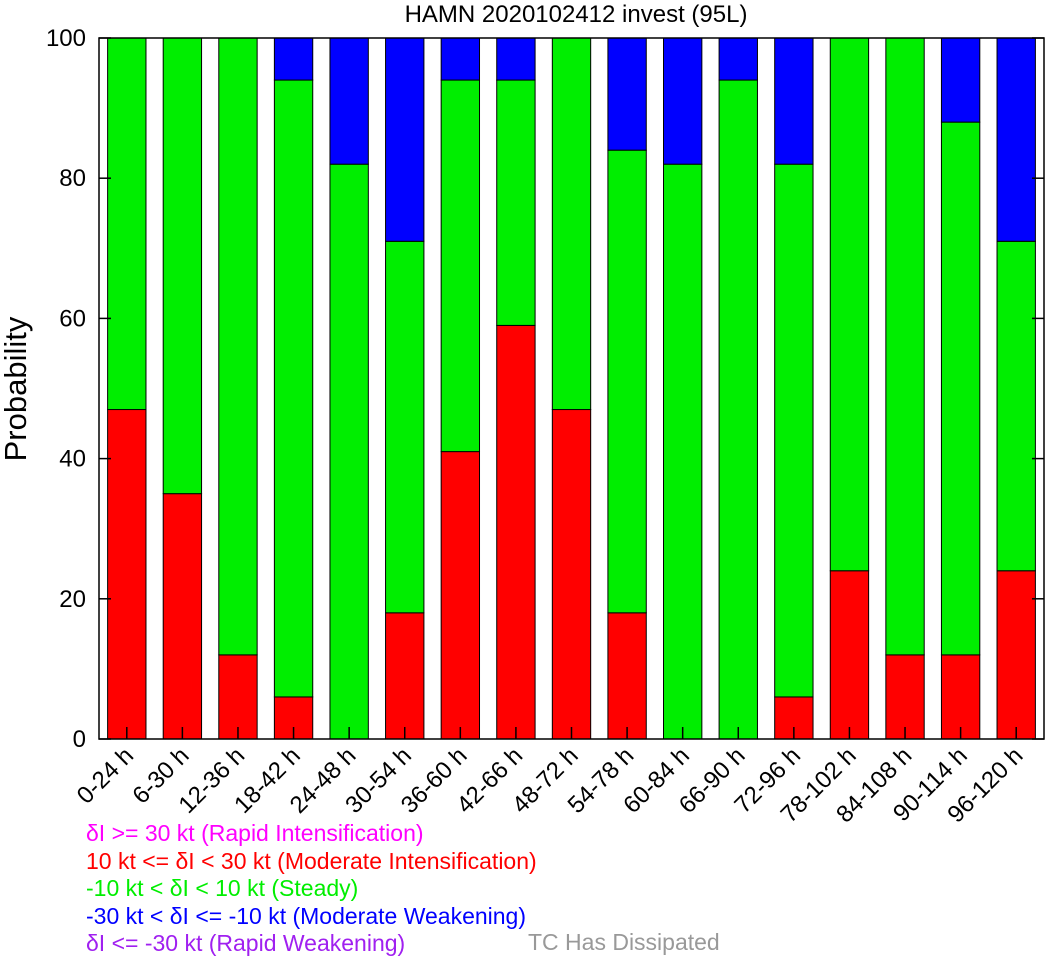 The width and height of the screenshot is (1057, 960). I want to click on legend-item-steady: -10 kt < δI < 10 kt (Steady), so click(222, 888).